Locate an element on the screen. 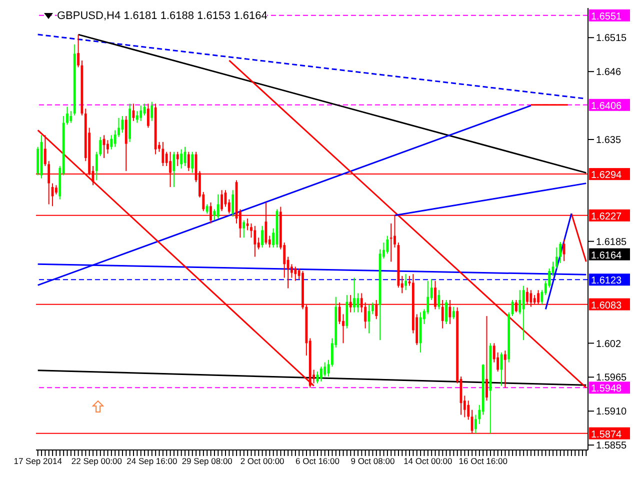 The image size is (640, 480). y-tick-label: 1.602 is located at coordinates (609, 344).